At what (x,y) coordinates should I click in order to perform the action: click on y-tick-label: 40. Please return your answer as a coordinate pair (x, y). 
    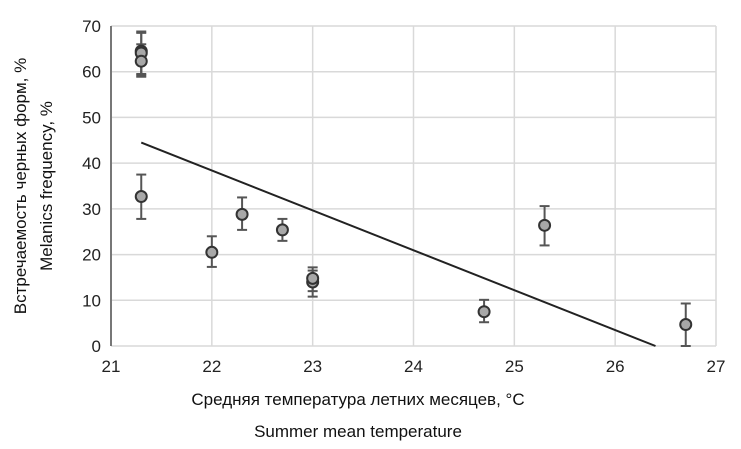
    Looking at the image, I should click on (91, 163).